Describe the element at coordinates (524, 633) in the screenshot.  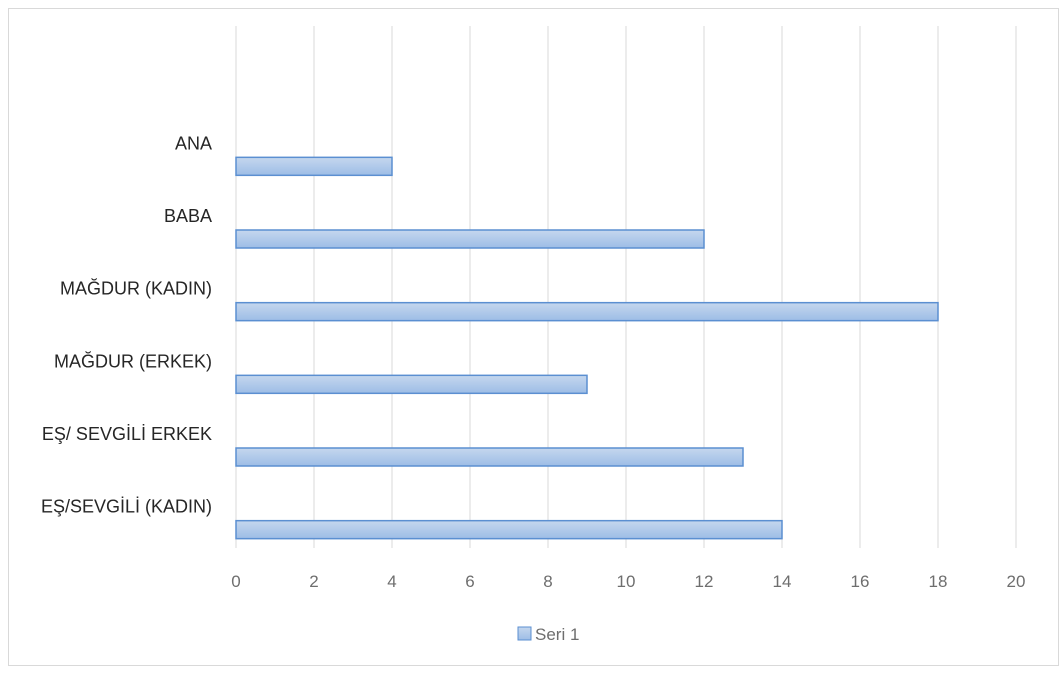
I see `legend-swatch` at that location.